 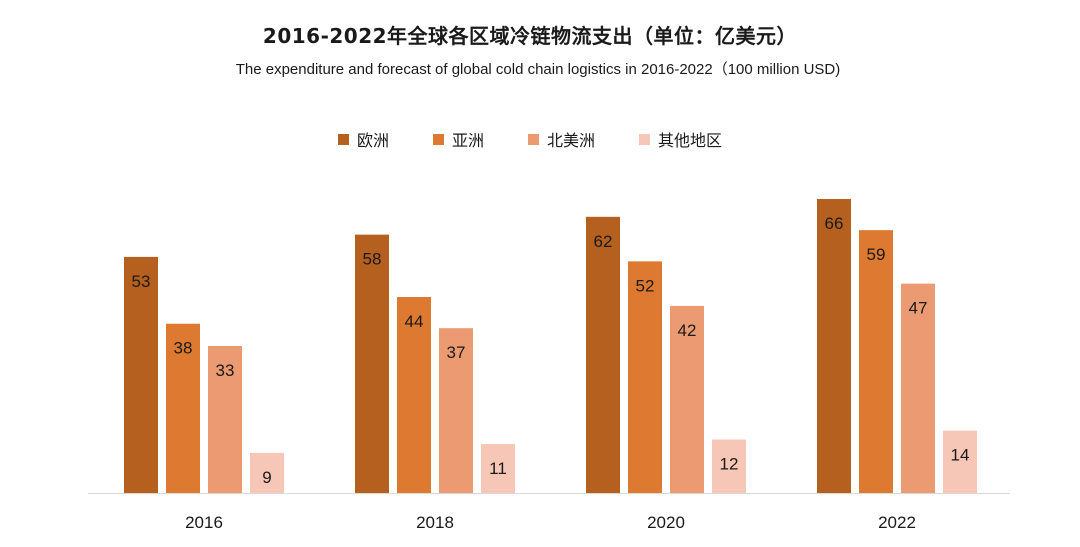 I want to click on bar-other-regions-2020, so click(x=729, y=466).